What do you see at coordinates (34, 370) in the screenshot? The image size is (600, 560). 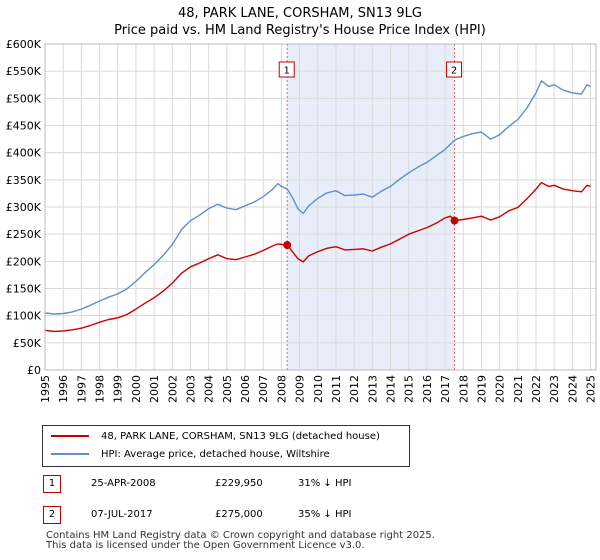 I see `y-tick-label: £0` at bounding box center [34, 370].